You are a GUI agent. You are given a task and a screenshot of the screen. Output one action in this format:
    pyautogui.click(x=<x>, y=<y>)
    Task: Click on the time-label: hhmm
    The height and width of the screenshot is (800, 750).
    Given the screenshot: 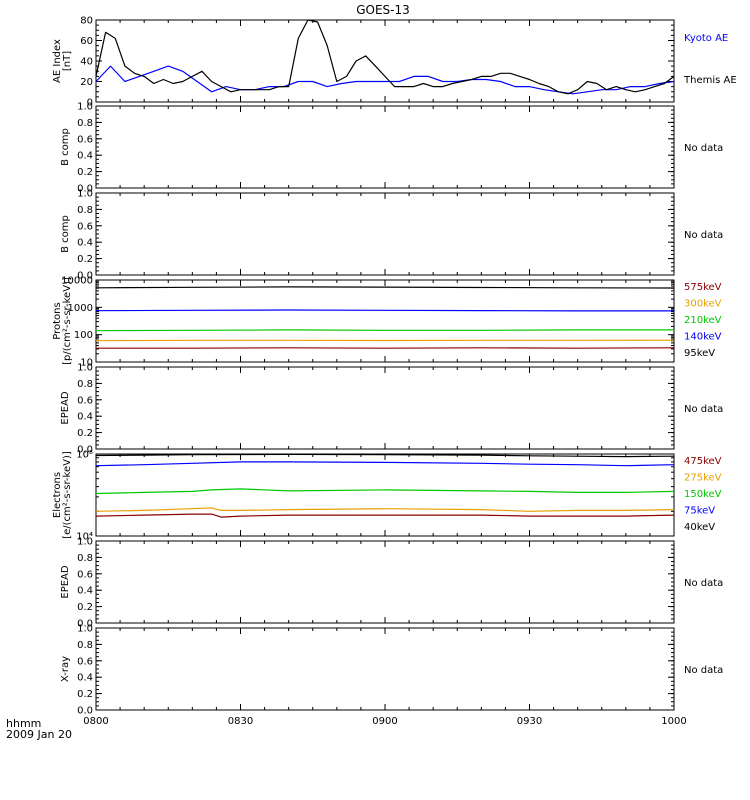 What is the action you would take?
    pyautogui.click(x=23, y=723)
    